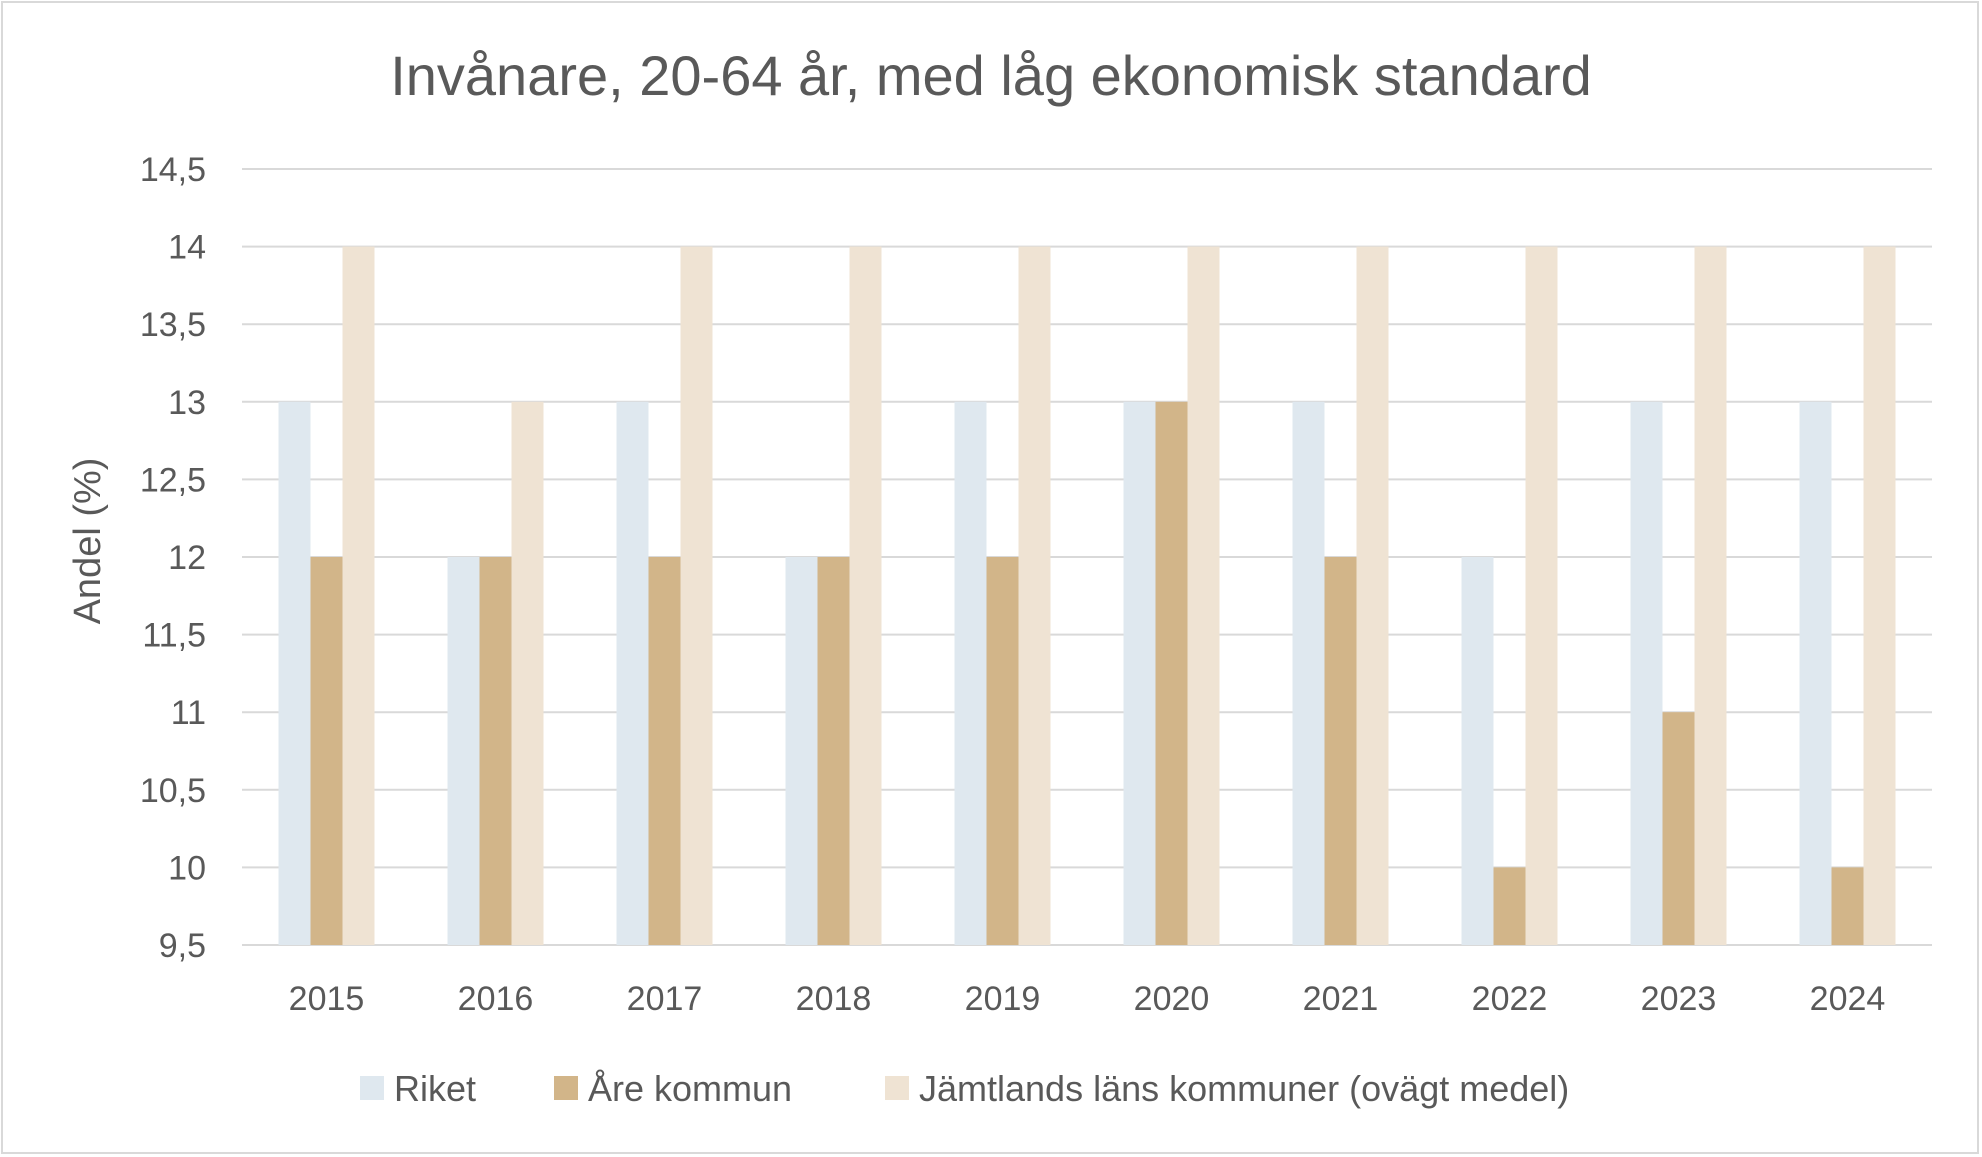  Describe the element at coordinates (1172, 999) in the screenshot. I see `x-tick-label: 2020` at that location.